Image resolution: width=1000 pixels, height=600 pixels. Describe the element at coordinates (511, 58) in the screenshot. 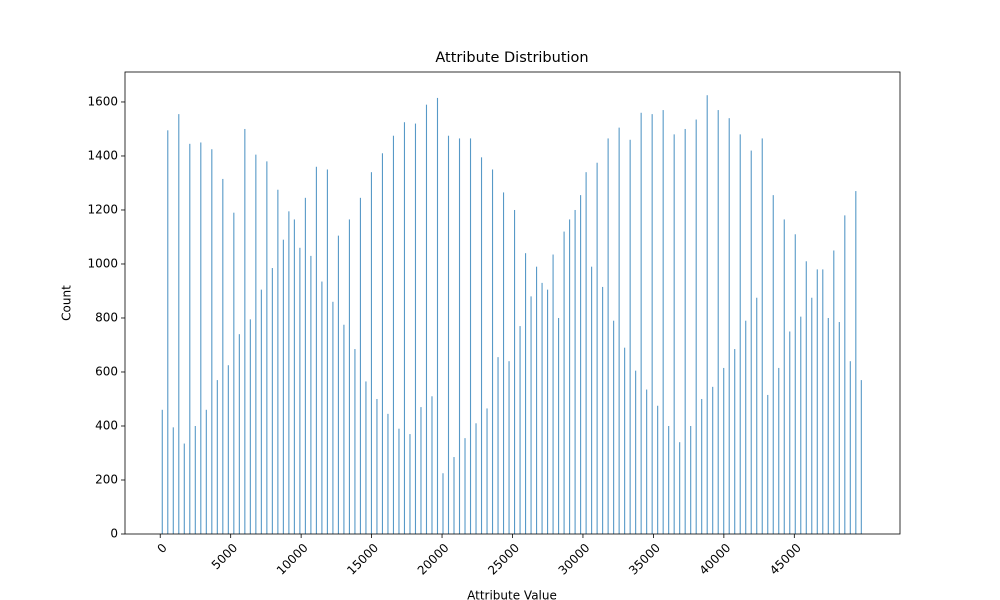

I see `chart-title: Attribute Distribution` at that location.